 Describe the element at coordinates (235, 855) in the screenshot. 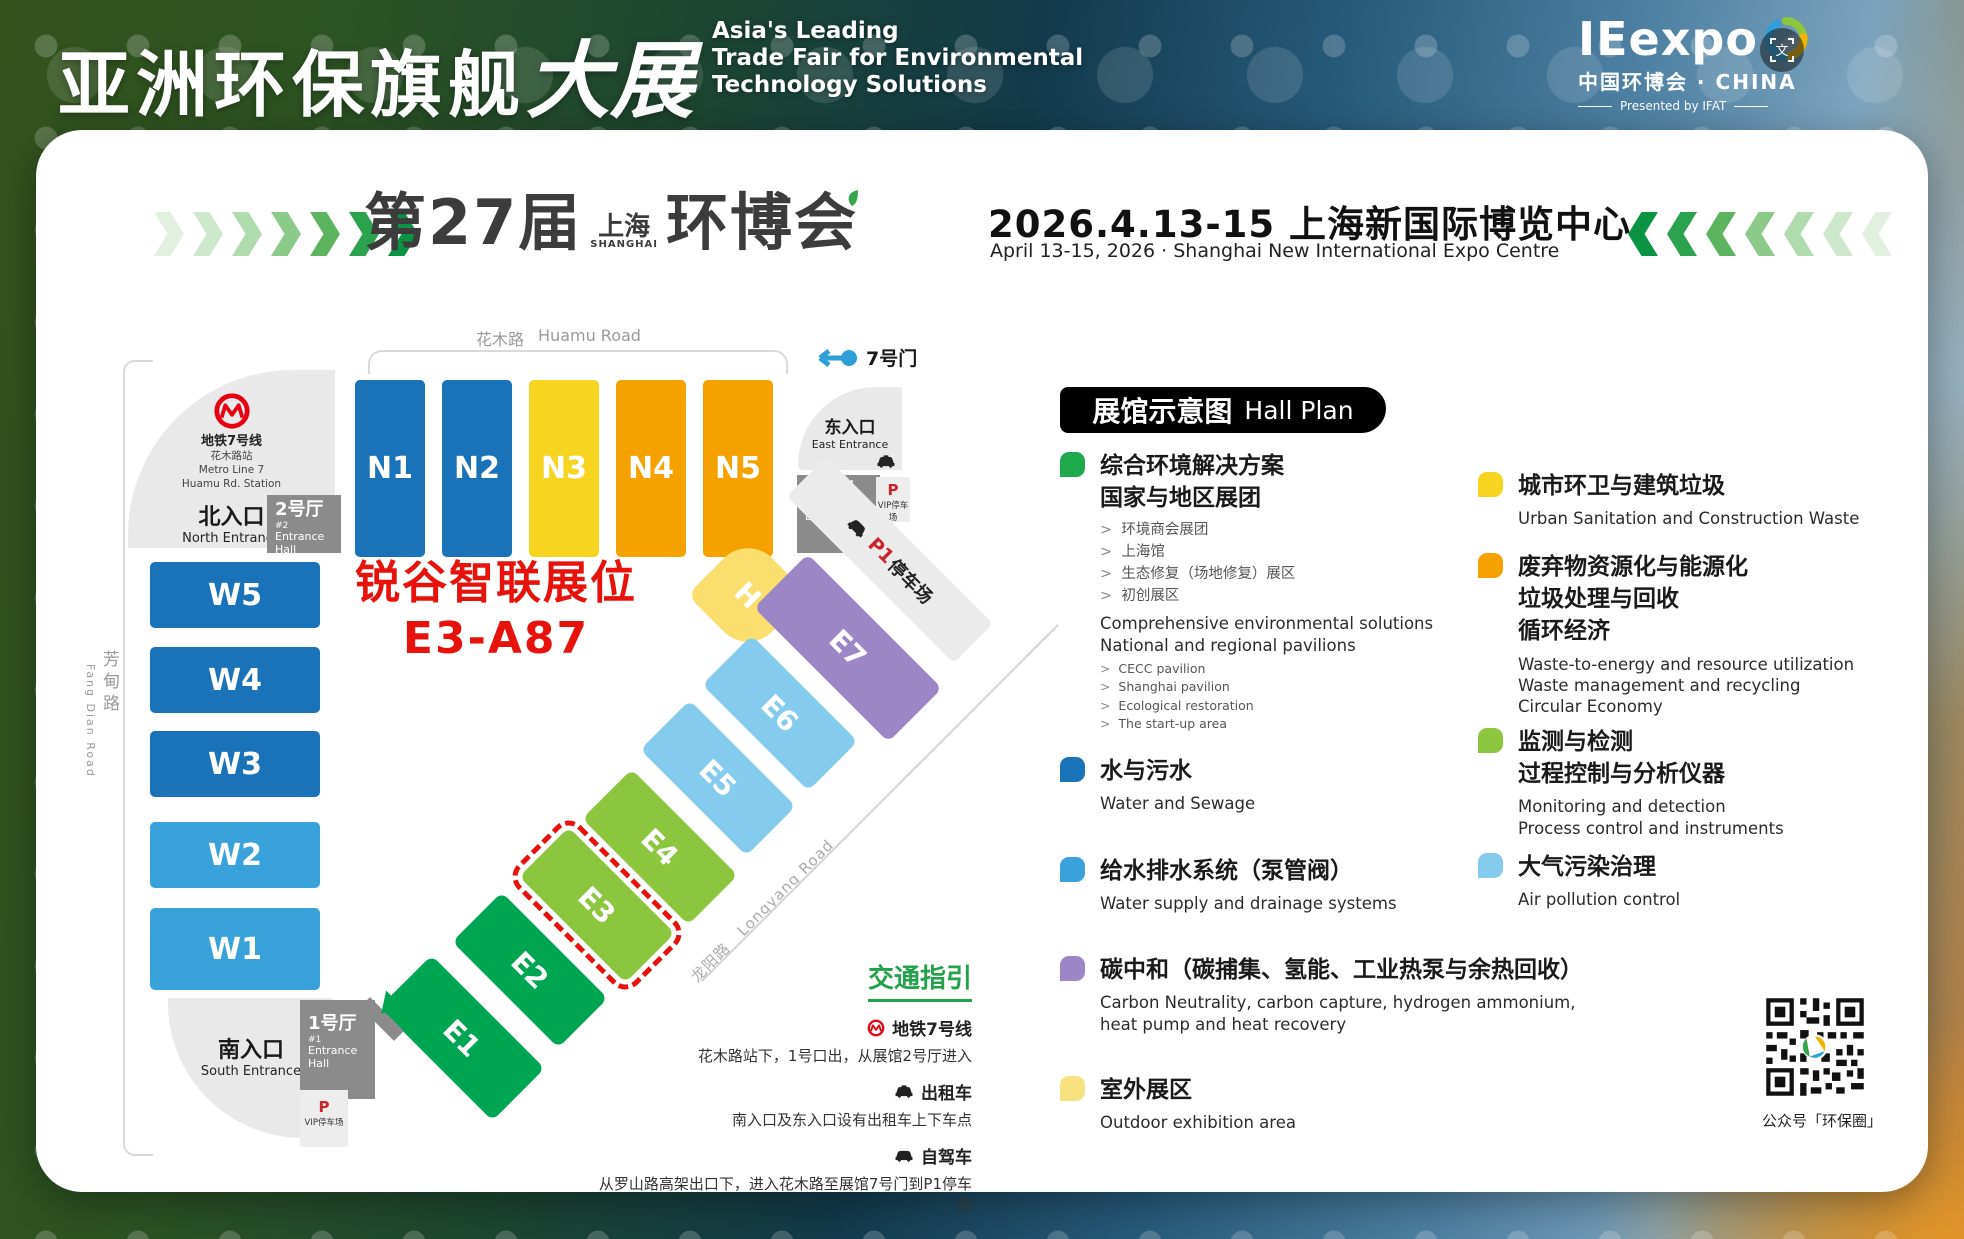

I see `hall-w2: W2` at that location.